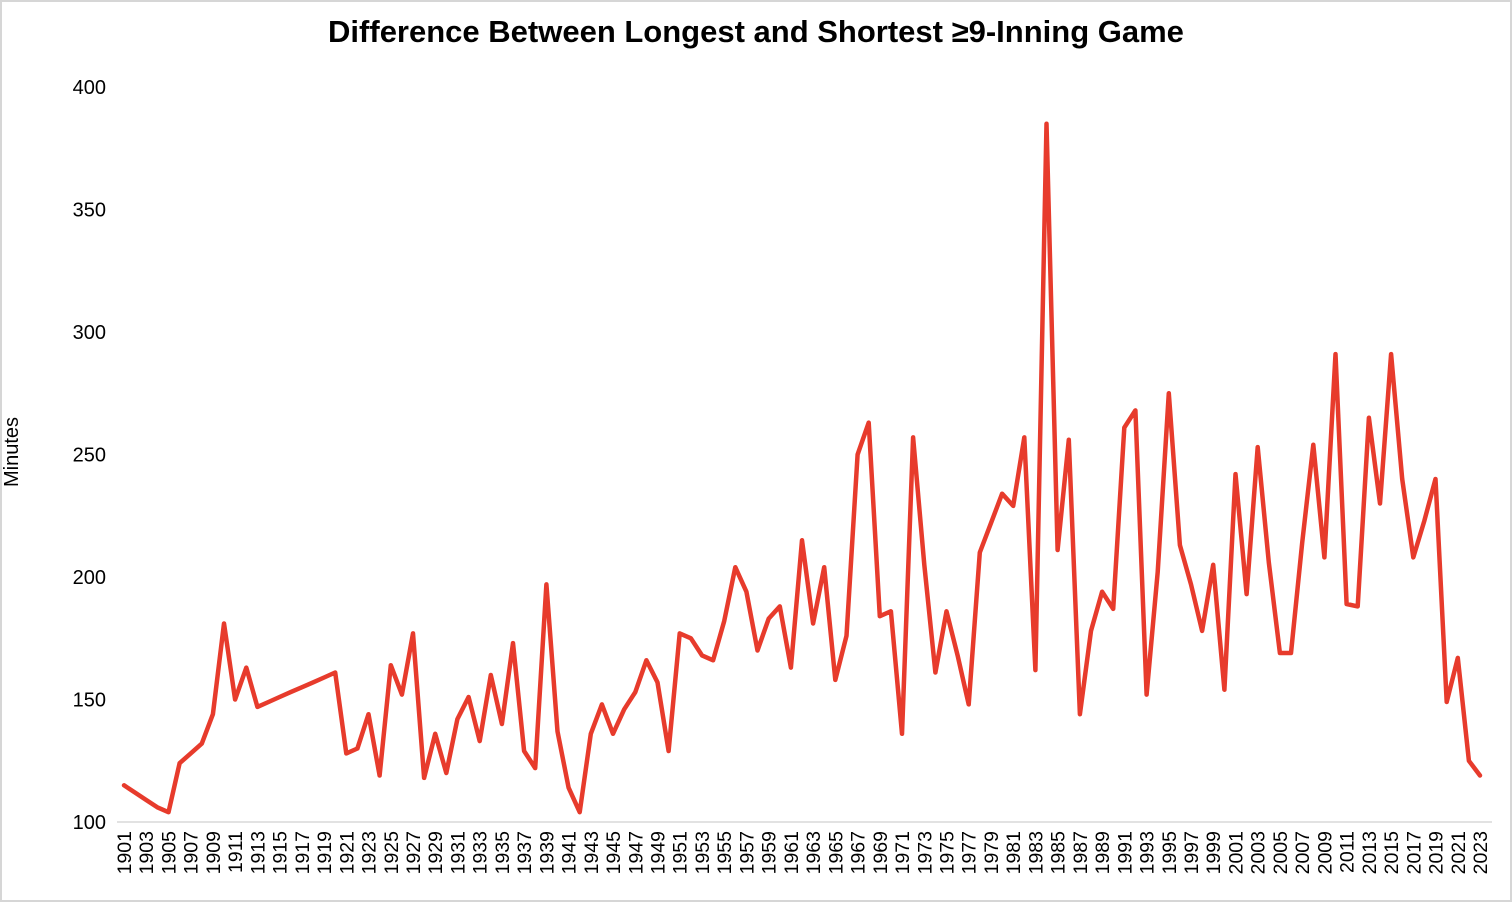 Image resolution: width=1512 pixels, height=904 pixels. What do you see at coordinates (725, 853) in the screenshot?
I see `x-tick-label: 1955` at bounding box center [725, 853].